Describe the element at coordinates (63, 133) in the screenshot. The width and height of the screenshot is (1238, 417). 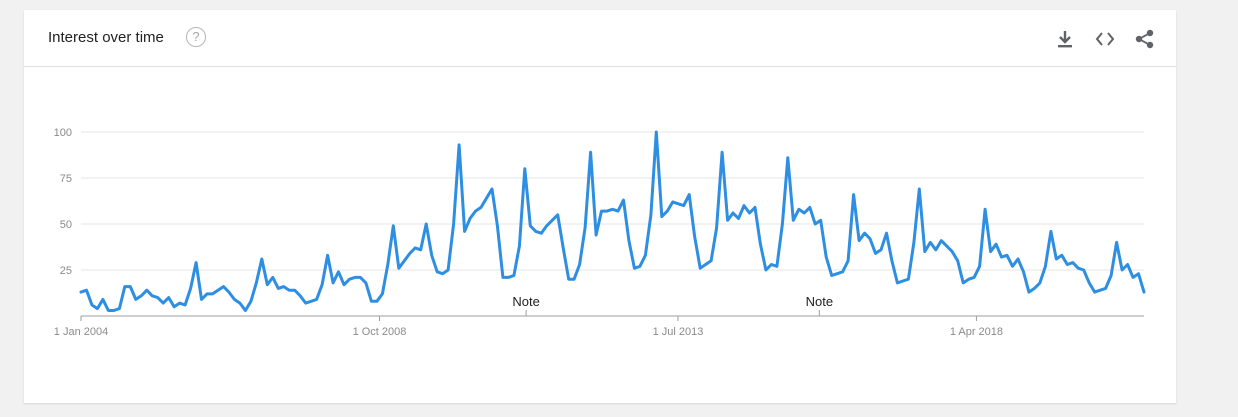
I see `y-tick-label: 100` at that location.